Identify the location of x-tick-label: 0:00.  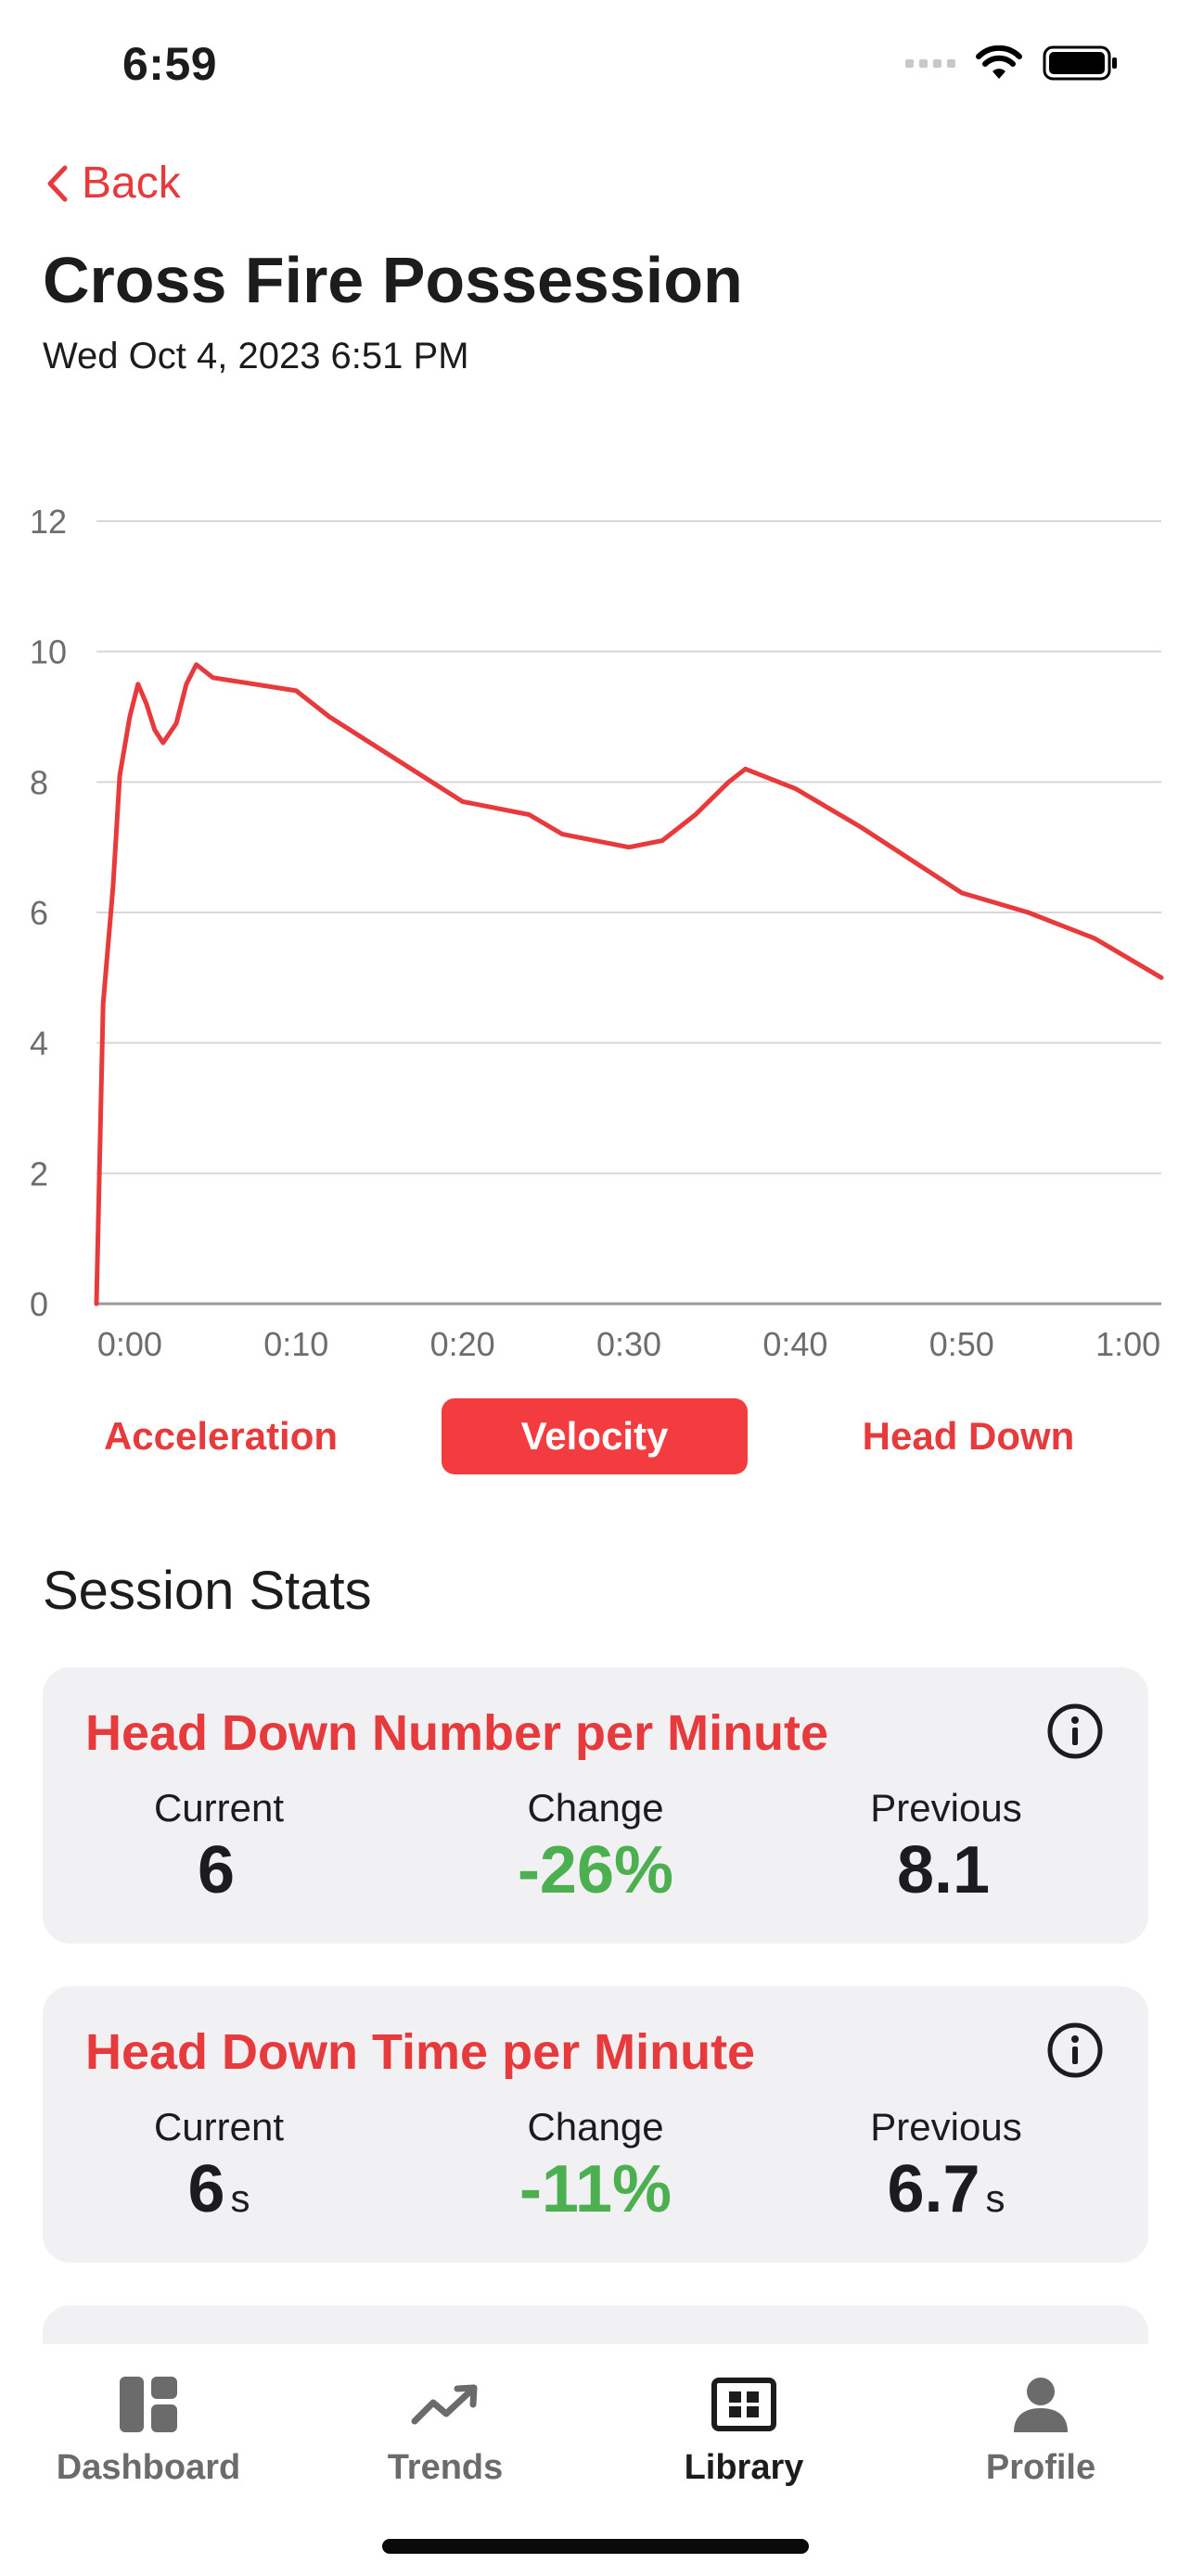
(129, 1344).